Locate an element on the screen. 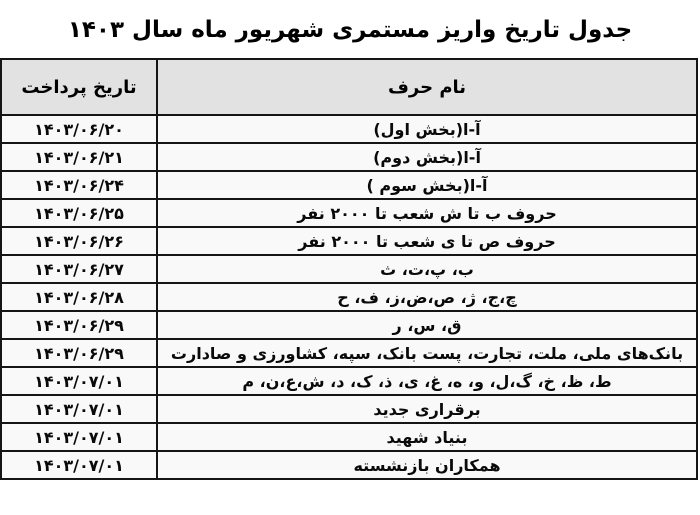 The width and height of the screenshot is (700, 515). letter-name-cell: حروف ص تا ی شعب تا ۲۰۰۰ نفر is located at coordinates (427, 241).